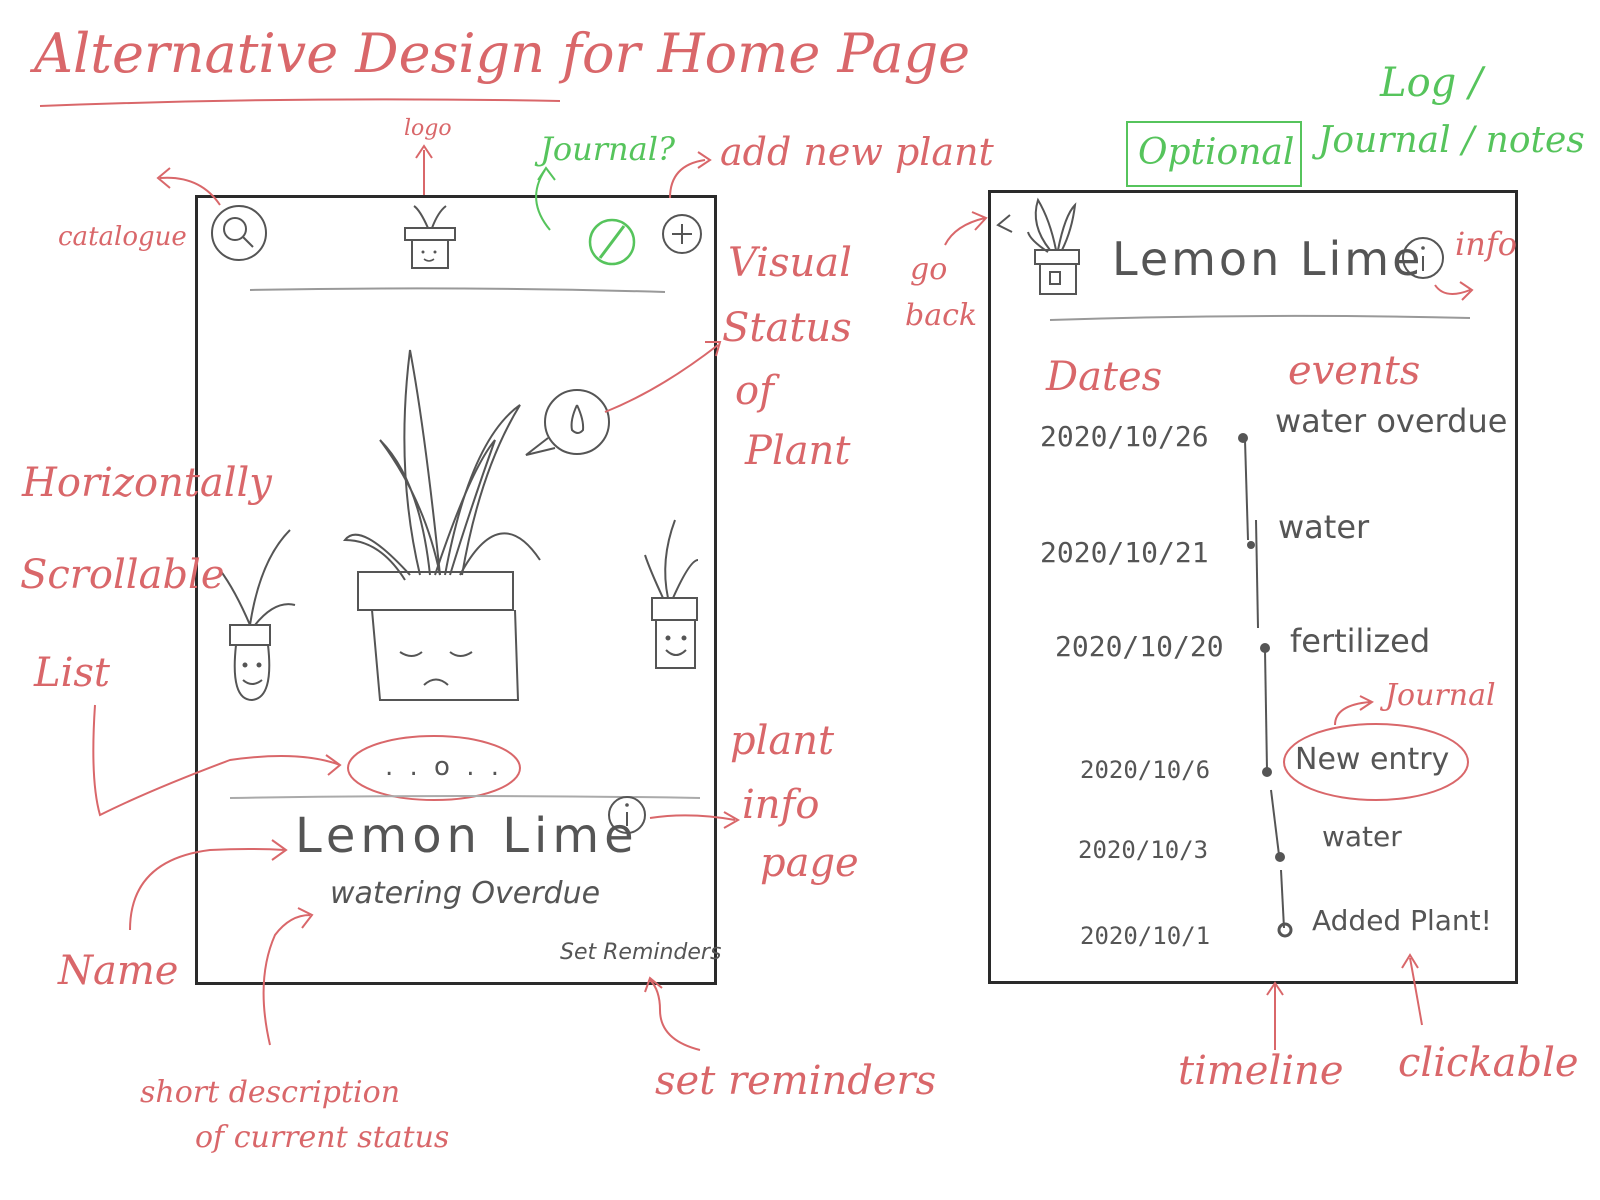 The width and height of the screenshot is (1600, 1200). I want to click on timeline-dots, so click(1265, 685).